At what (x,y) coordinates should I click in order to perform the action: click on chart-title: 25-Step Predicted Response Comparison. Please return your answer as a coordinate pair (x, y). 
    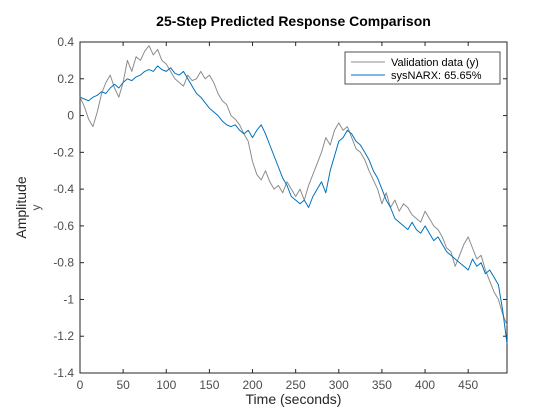
    Looking at the image, I should click on (293, 21).